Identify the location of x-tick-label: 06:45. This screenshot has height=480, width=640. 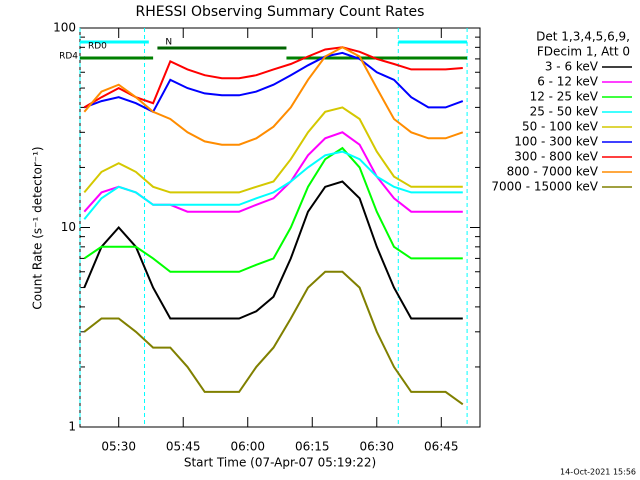
(441, 447).